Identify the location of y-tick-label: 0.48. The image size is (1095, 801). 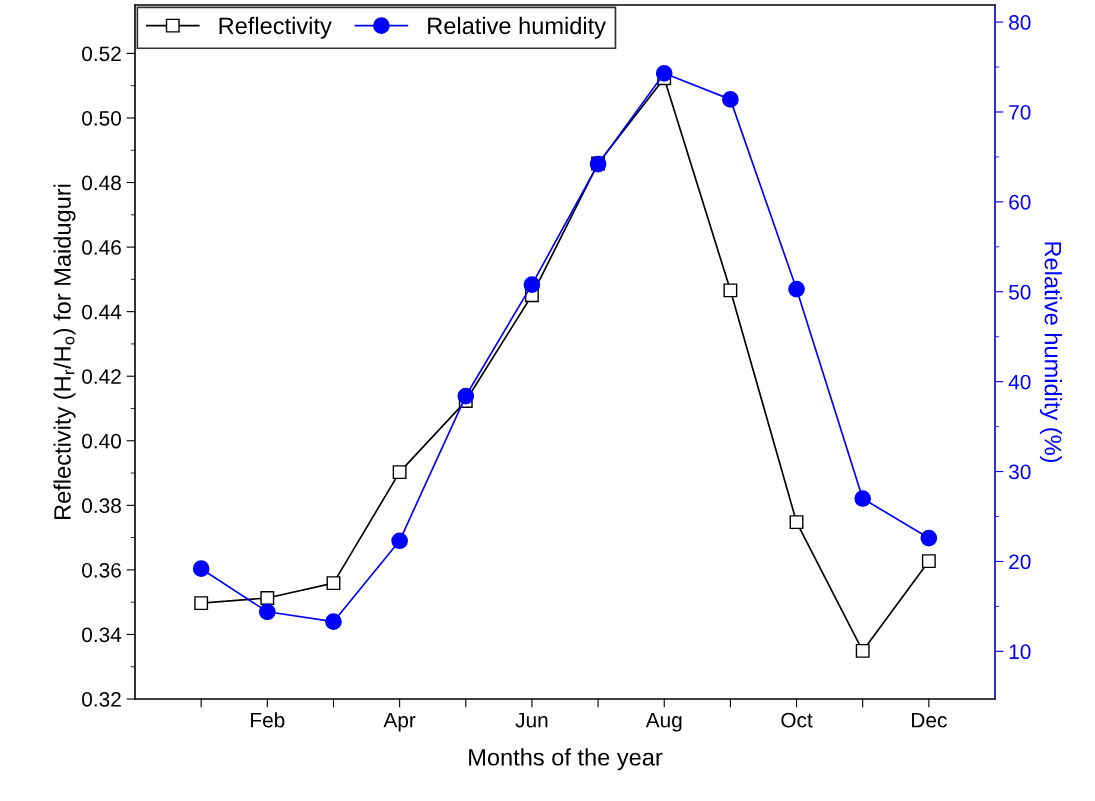
(101, 183).